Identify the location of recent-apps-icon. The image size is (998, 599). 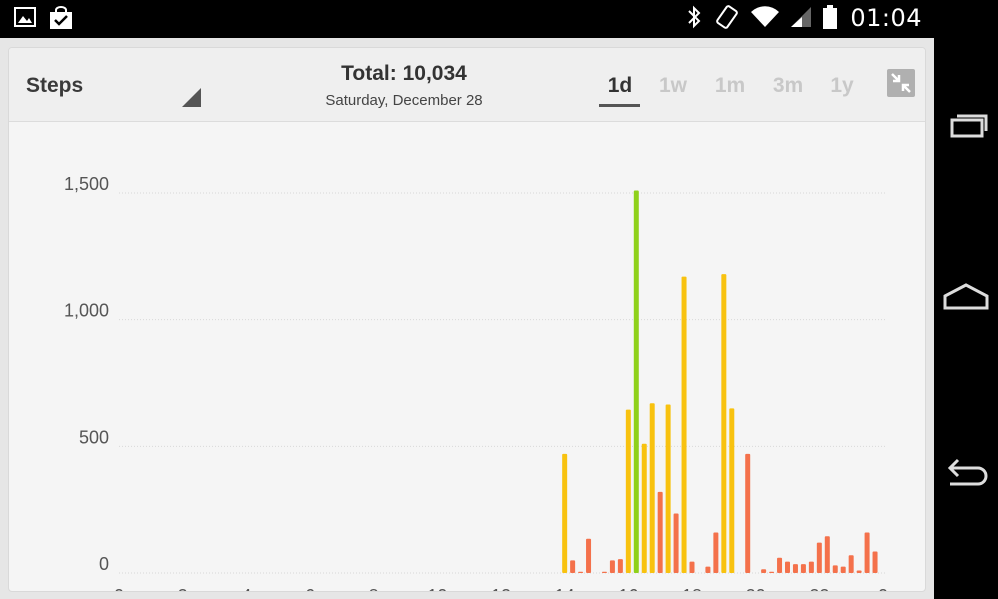
(969, 126).